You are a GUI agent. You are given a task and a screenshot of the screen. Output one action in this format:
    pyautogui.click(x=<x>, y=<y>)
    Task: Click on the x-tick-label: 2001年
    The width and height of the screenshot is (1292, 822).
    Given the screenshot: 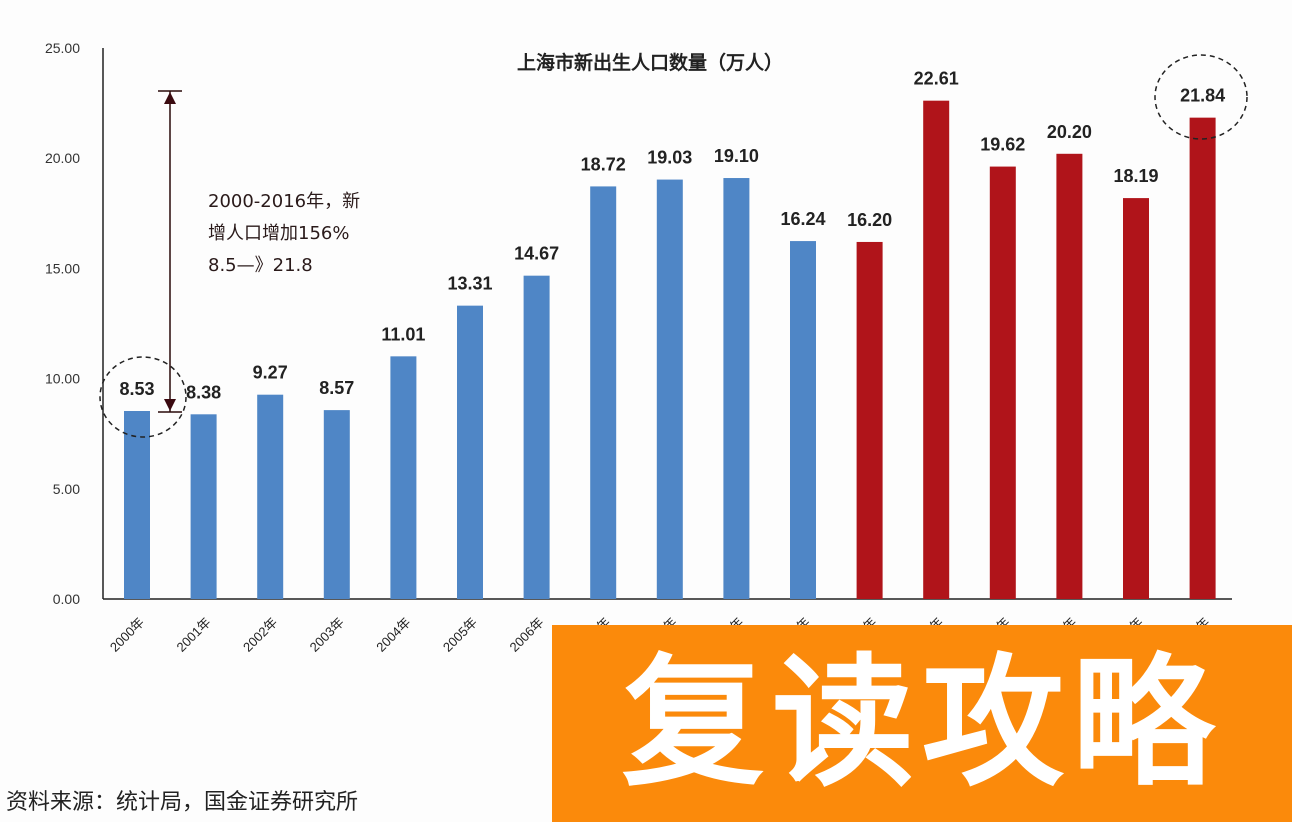 What is the action you would take?
    pyautogui.click(x=193, y=635)
    